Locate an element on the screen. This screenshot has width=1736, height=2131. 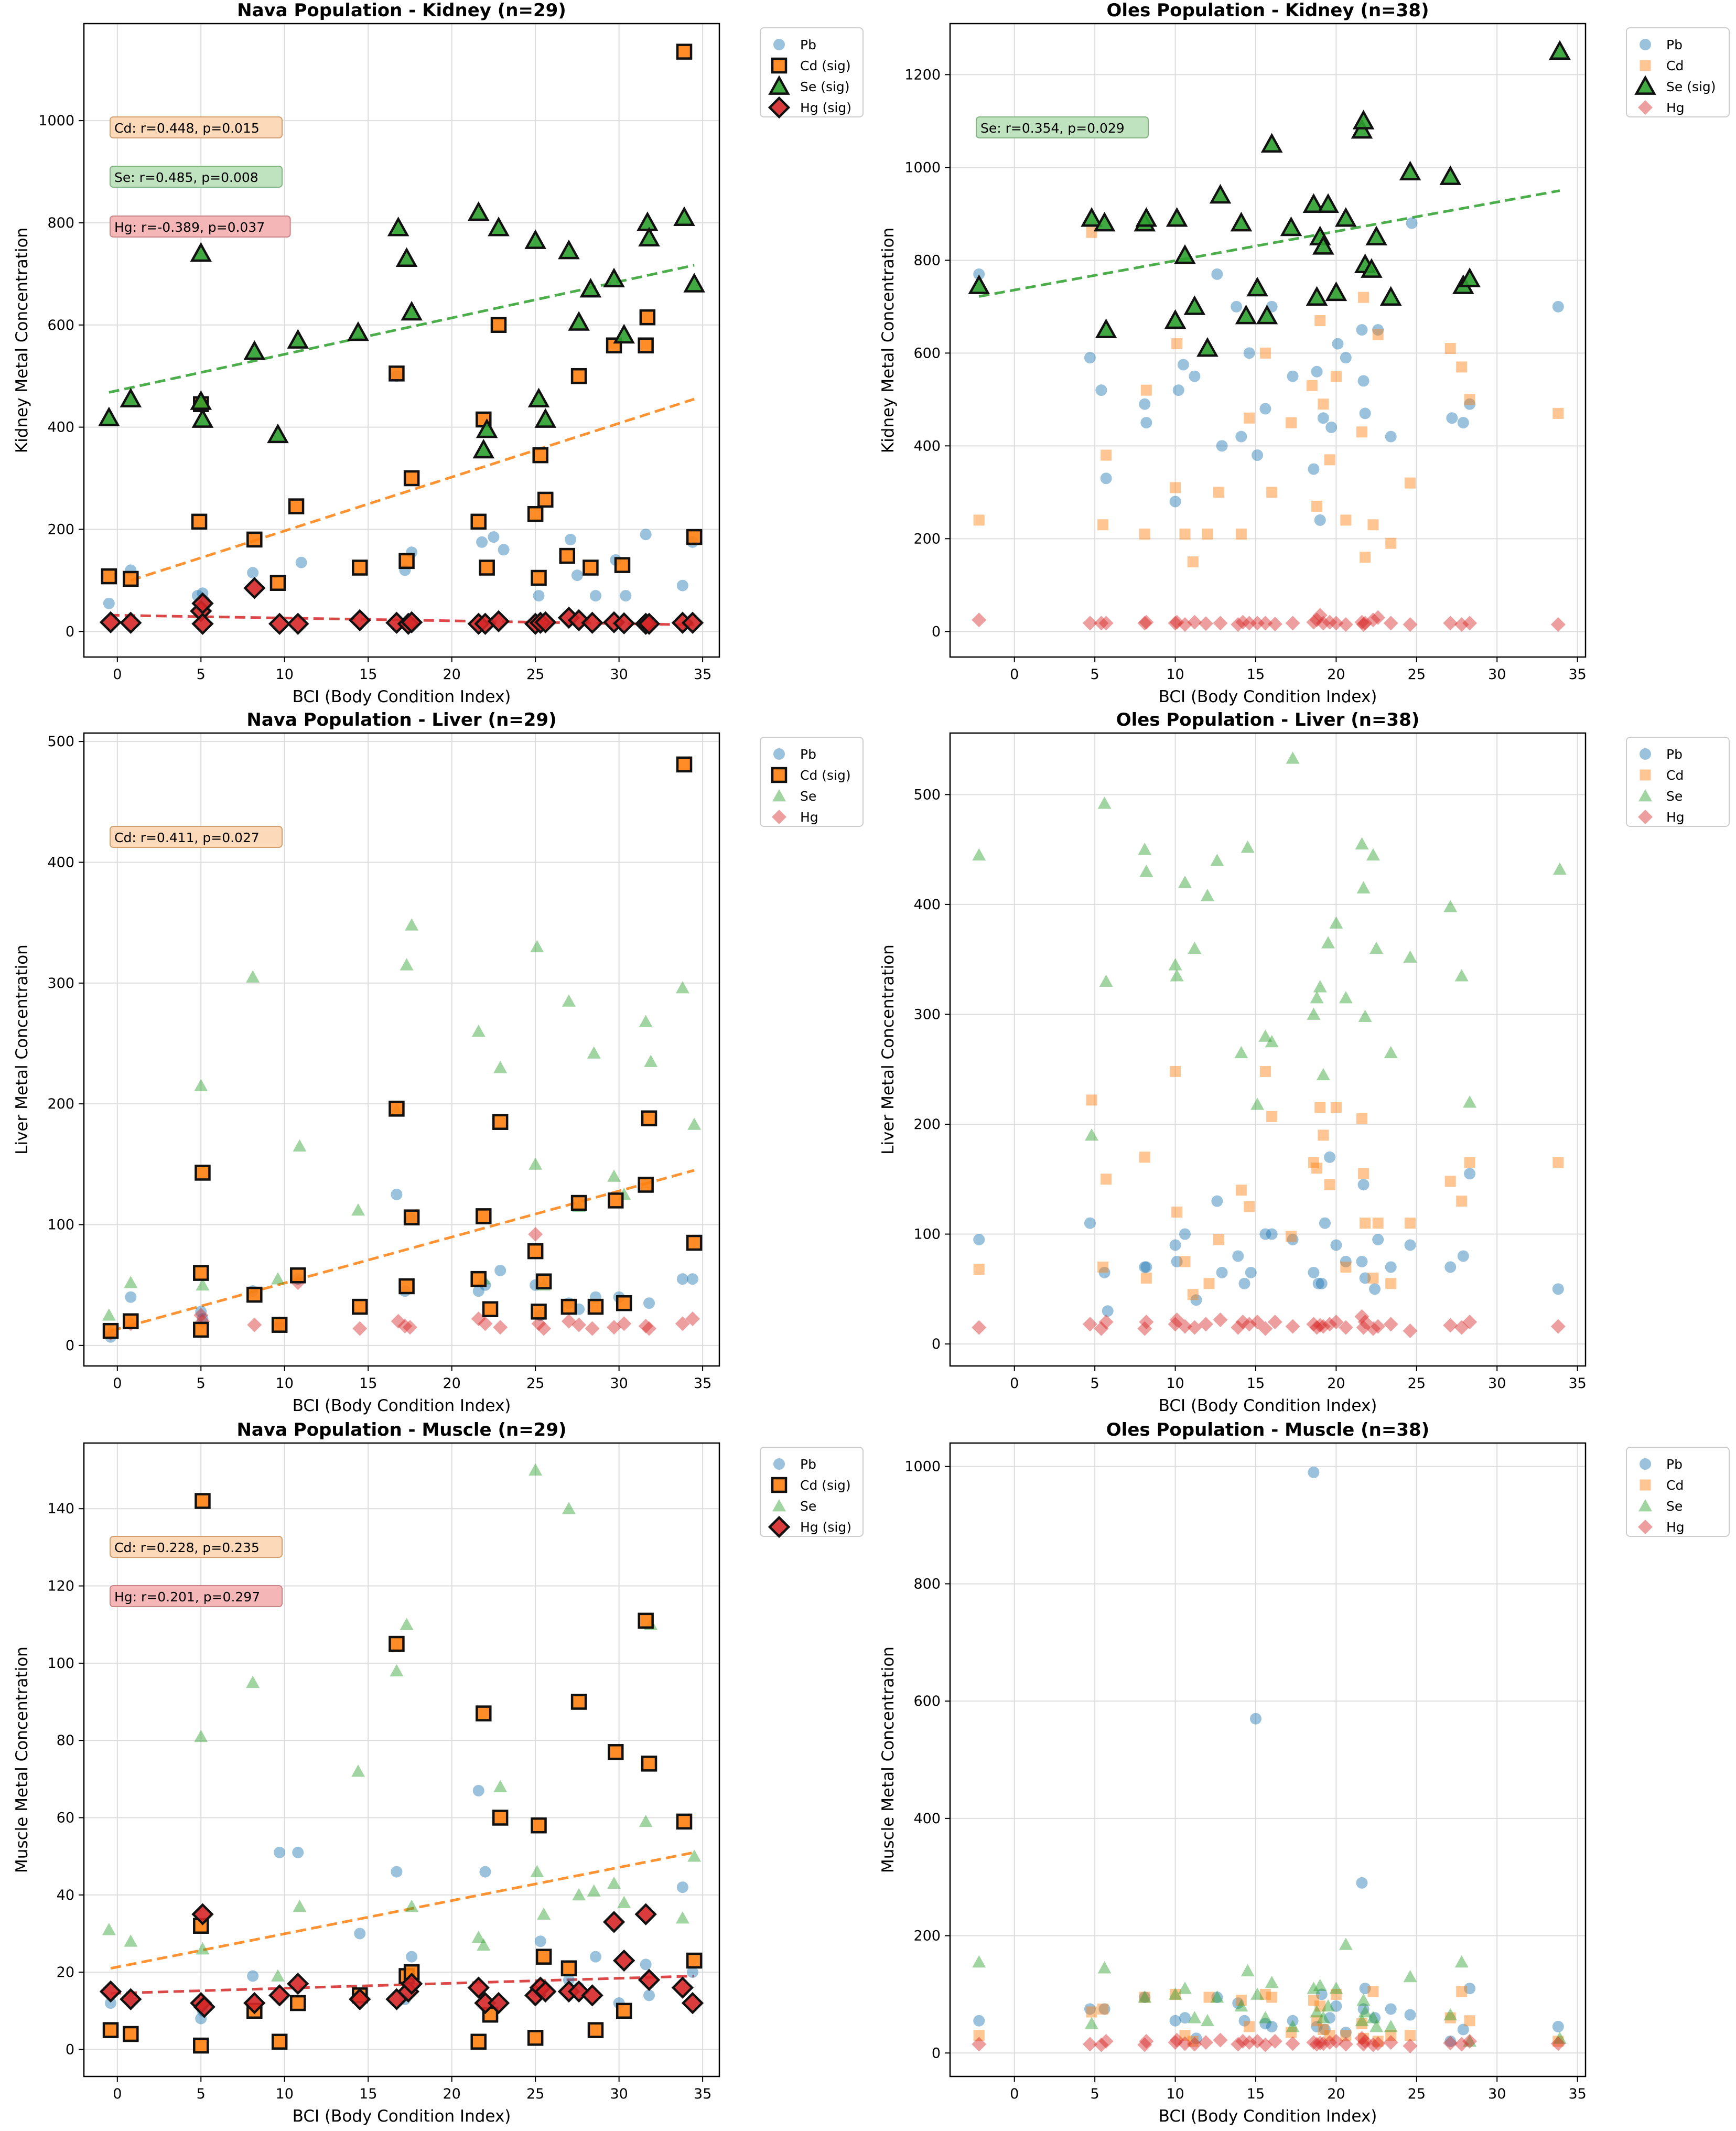
stat-annotation: Se: r=0.354, p=0.029 is located at coordinates (1053, 128).